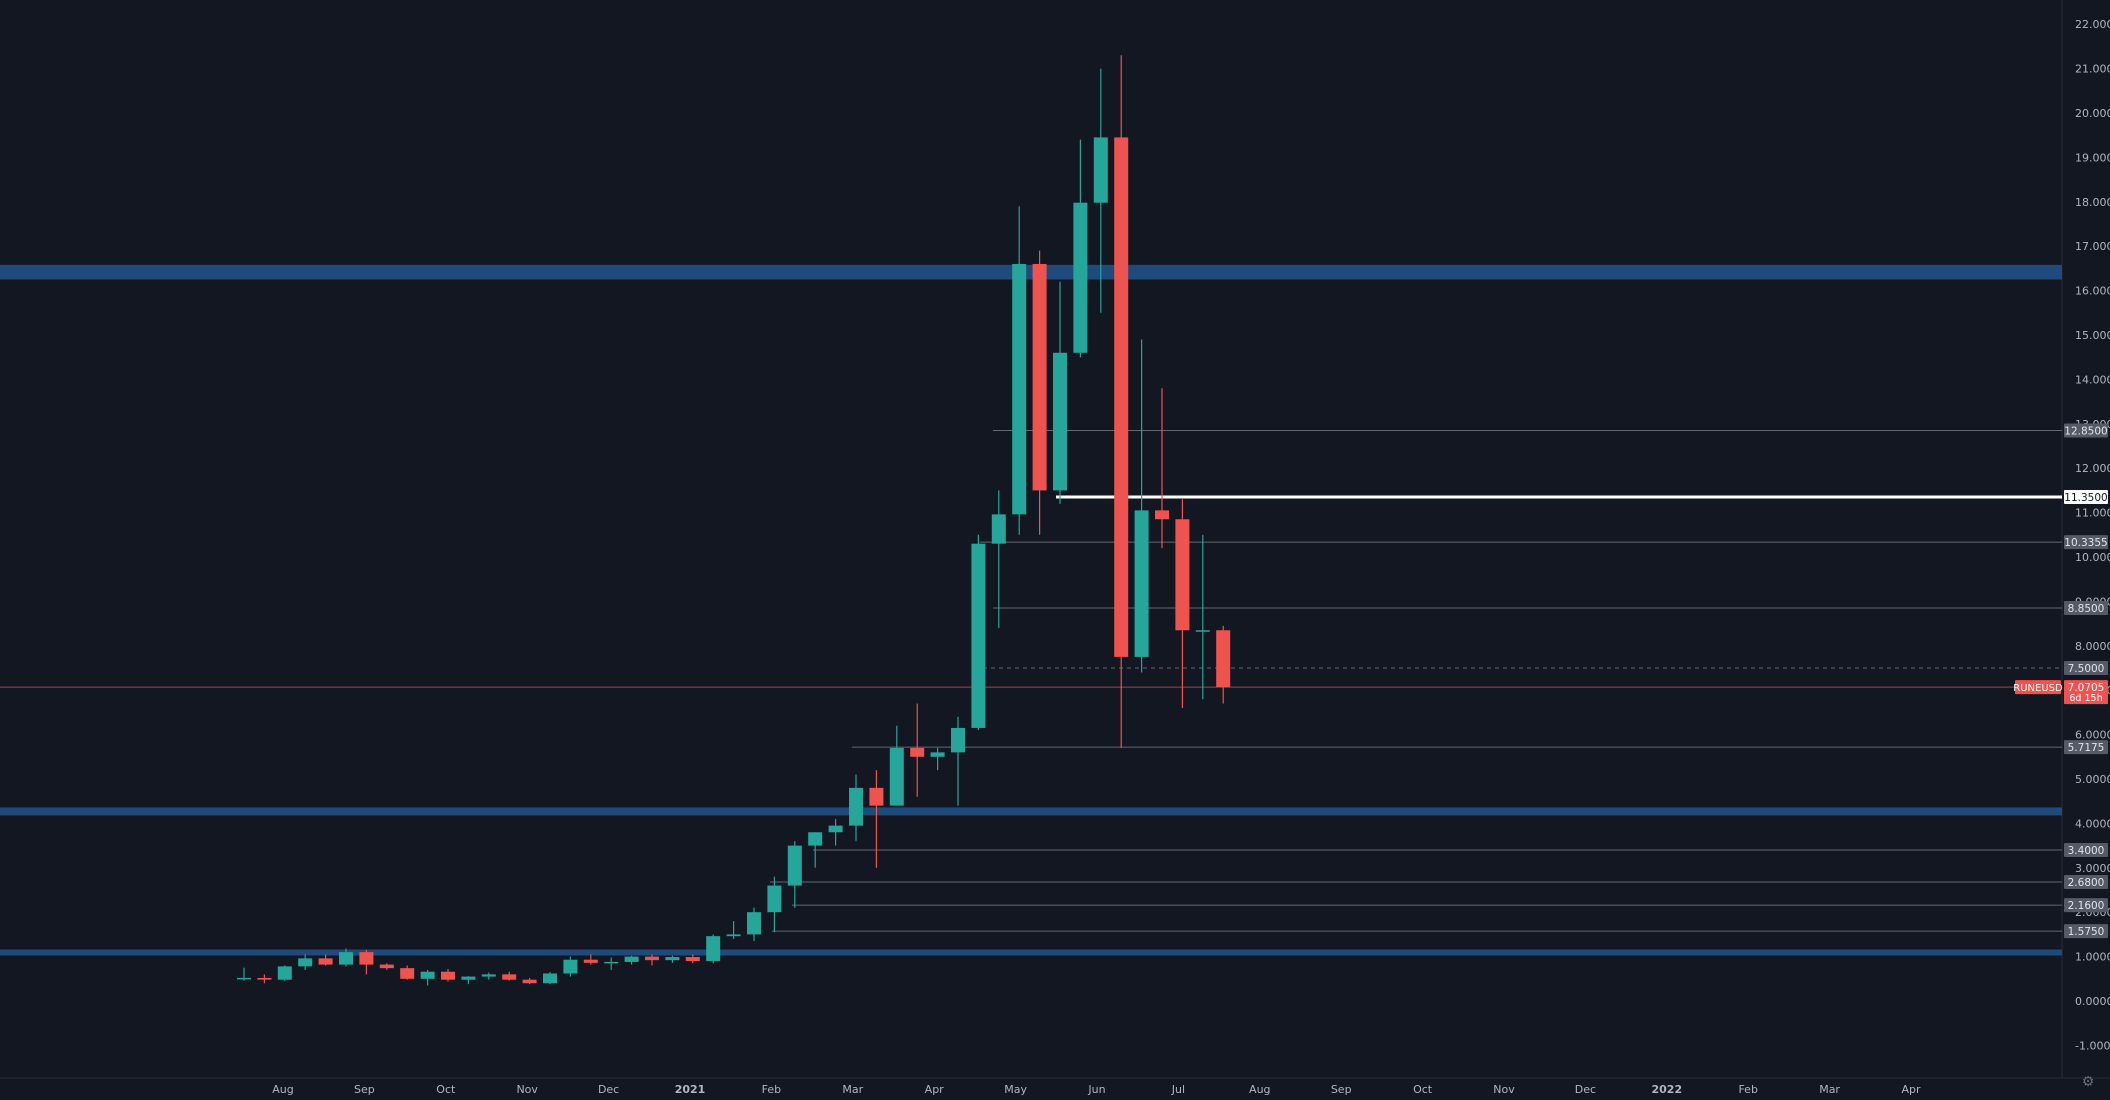 The width and height of the screenshot is (2110, 1100). What do you see at coordinates (2092, 157) in the screenshot?
I see `price-tick-label: 19.0000` at bounding box center [2092, 157].